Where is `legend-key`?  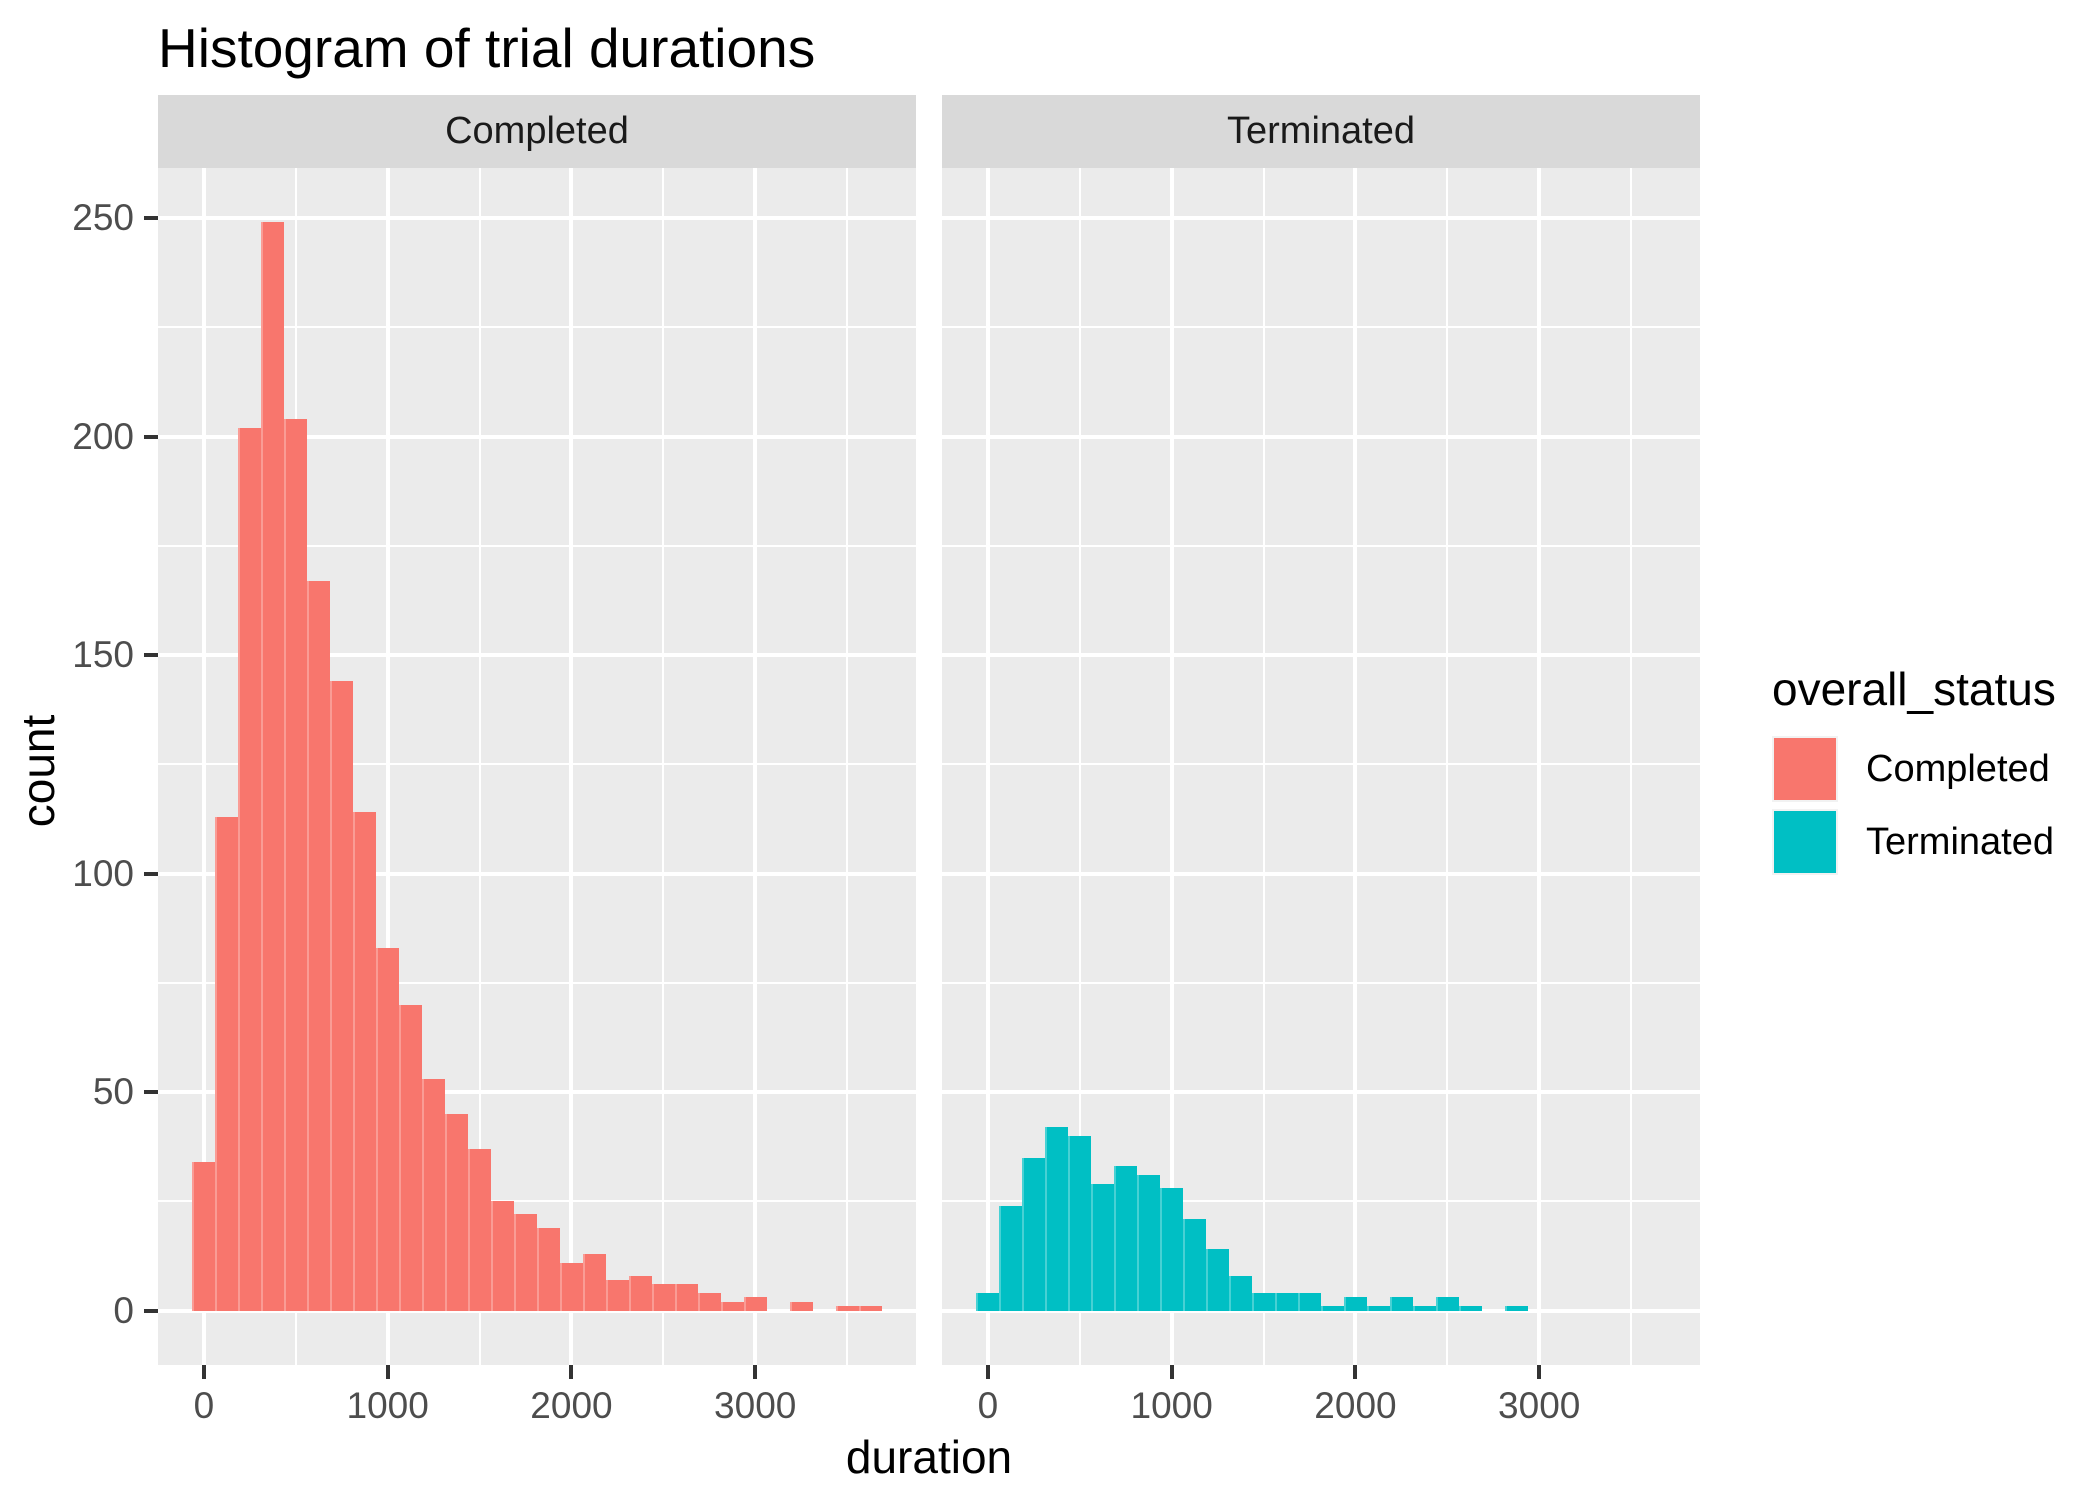 legend-key is located at coordinates (1805, 769).